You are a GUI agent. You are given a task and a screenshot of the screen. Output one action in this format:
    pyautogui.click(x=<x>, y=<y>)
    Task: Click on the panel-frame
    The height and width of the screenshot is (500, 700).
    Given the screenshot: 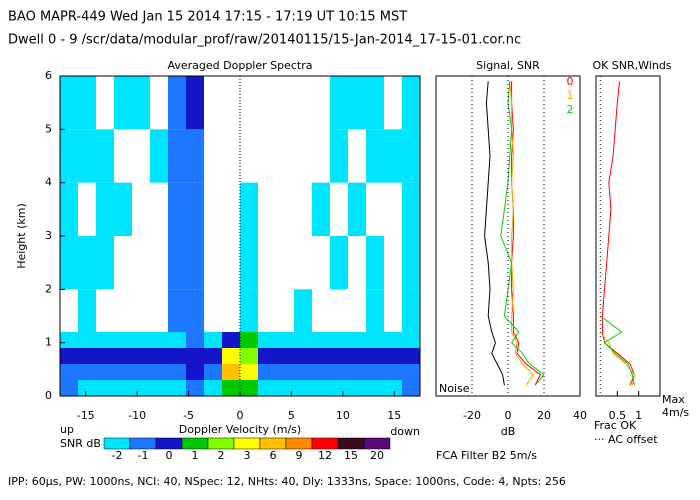 What is the action you would take?
    pyautogui.click(x=628, y=236)
    